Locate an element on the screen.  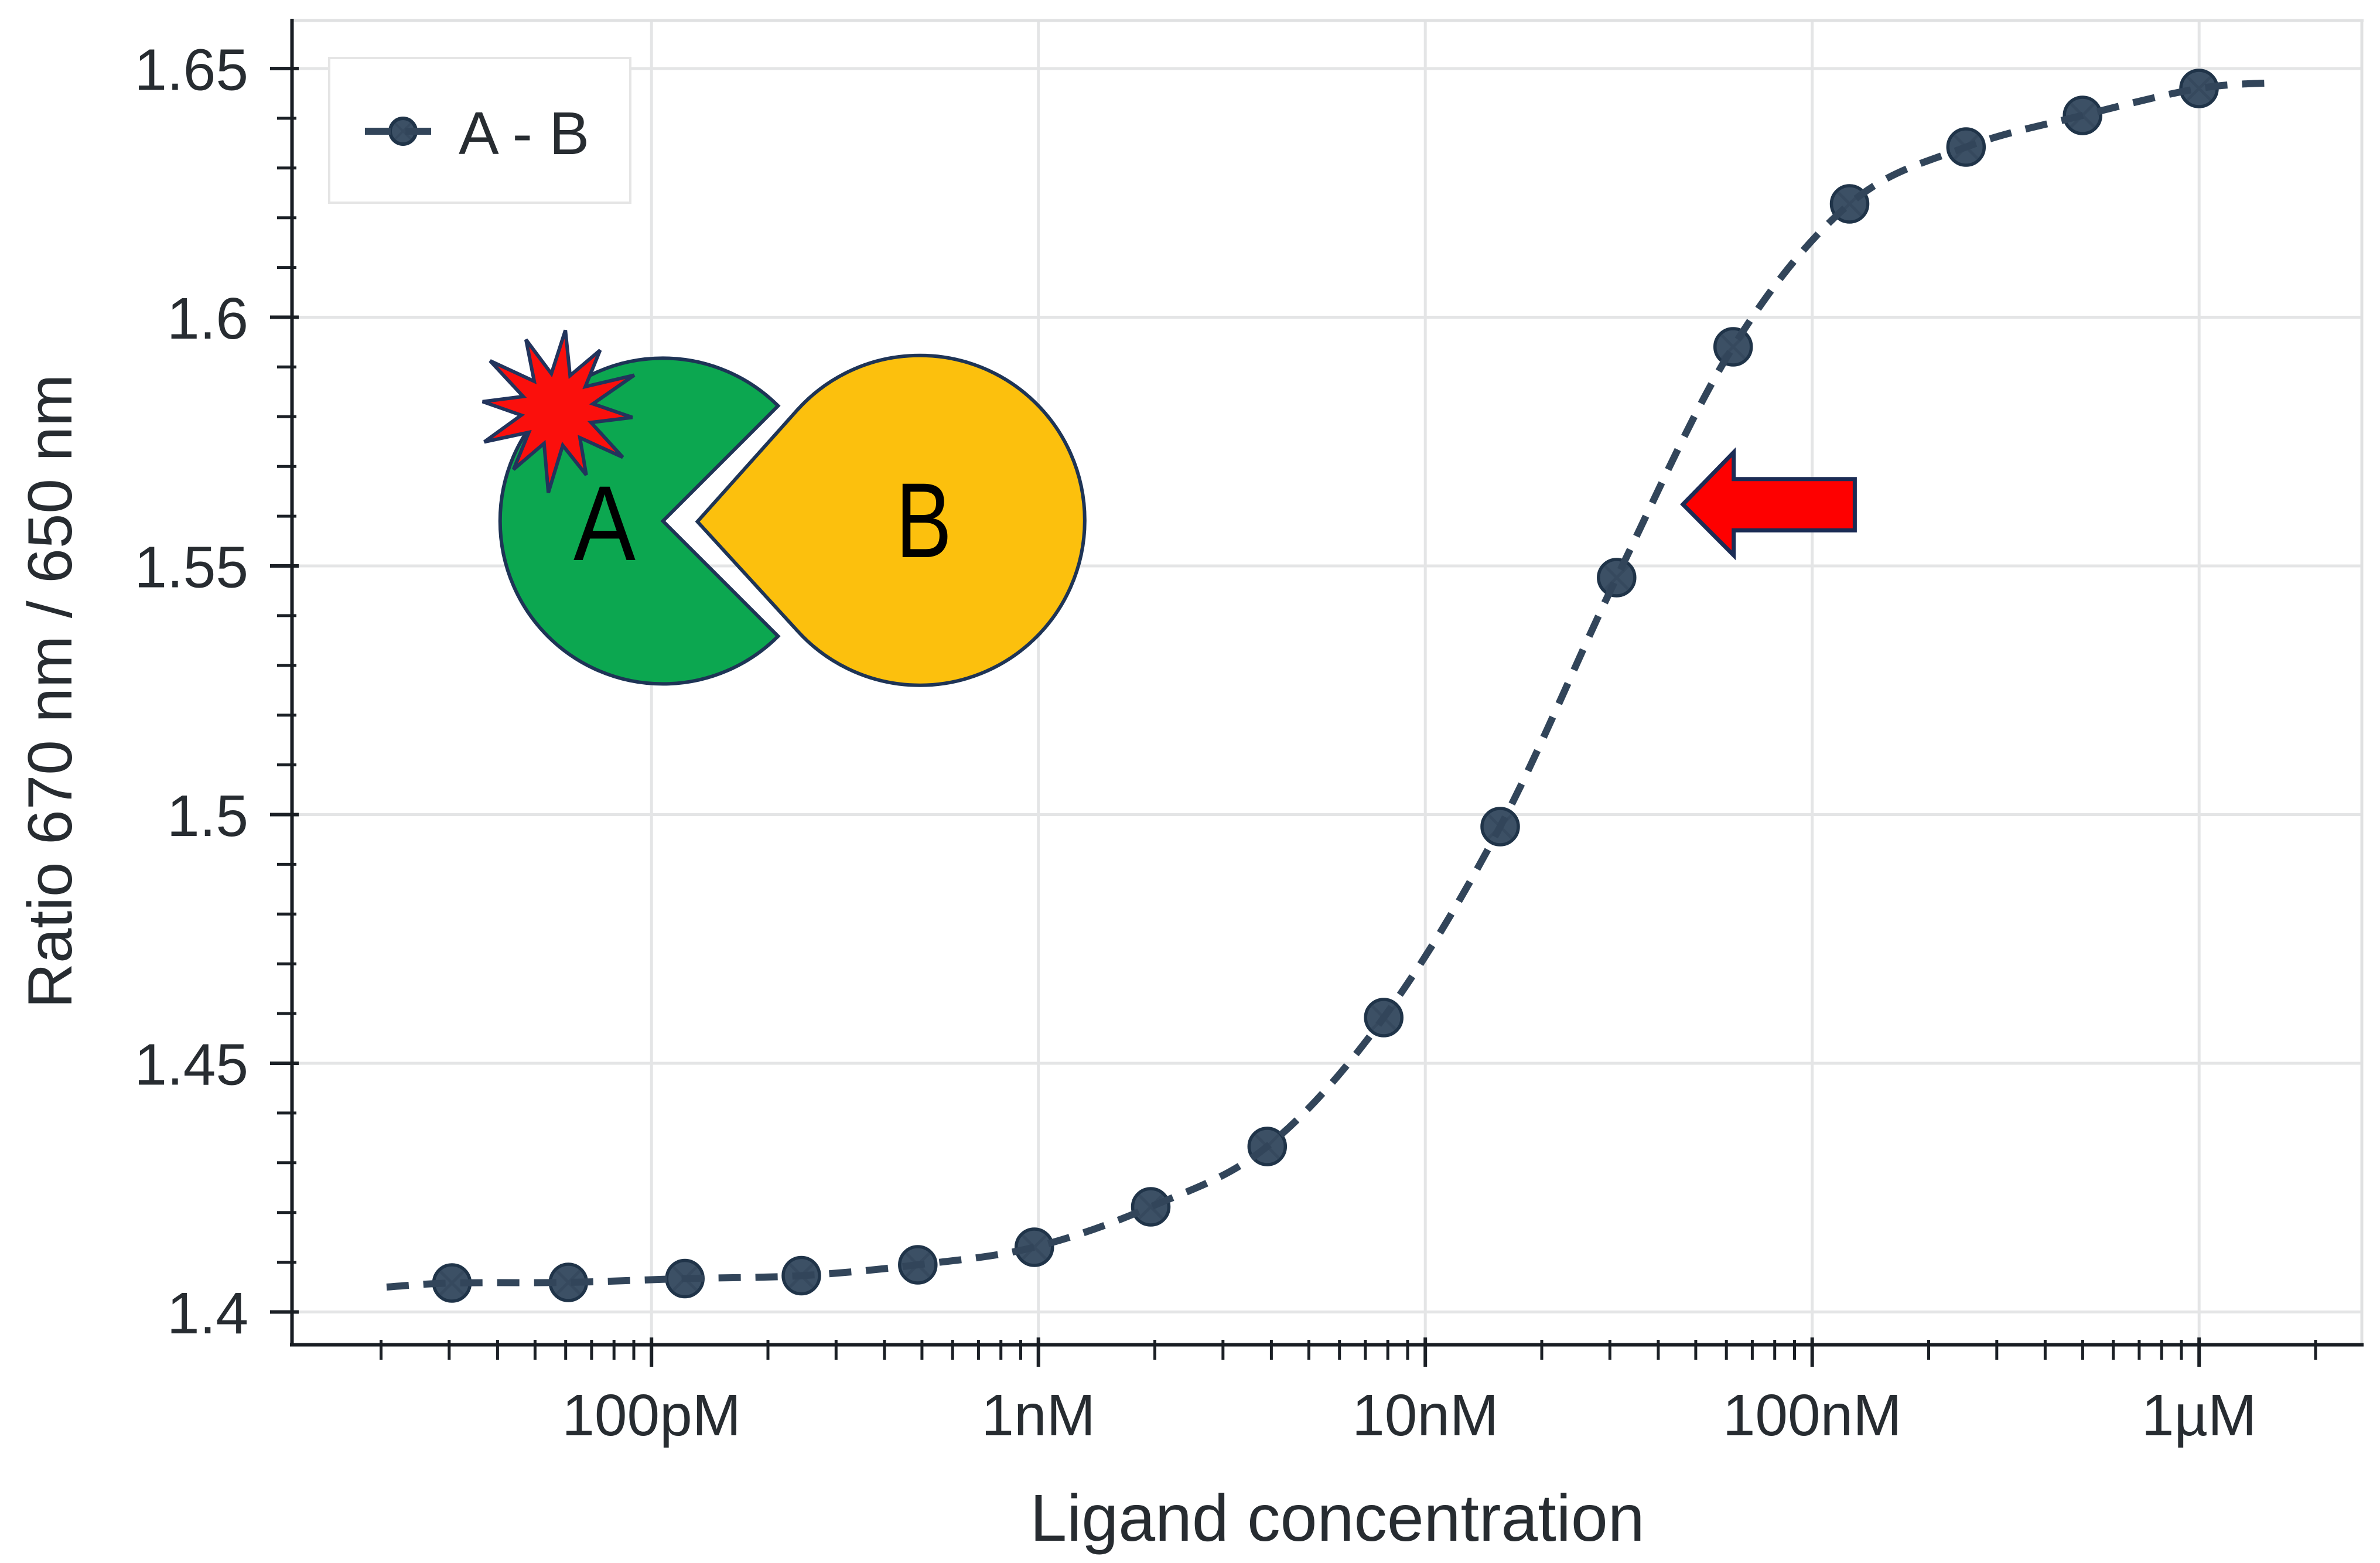
svg-text: A - B is located at coordinates (524, 133).